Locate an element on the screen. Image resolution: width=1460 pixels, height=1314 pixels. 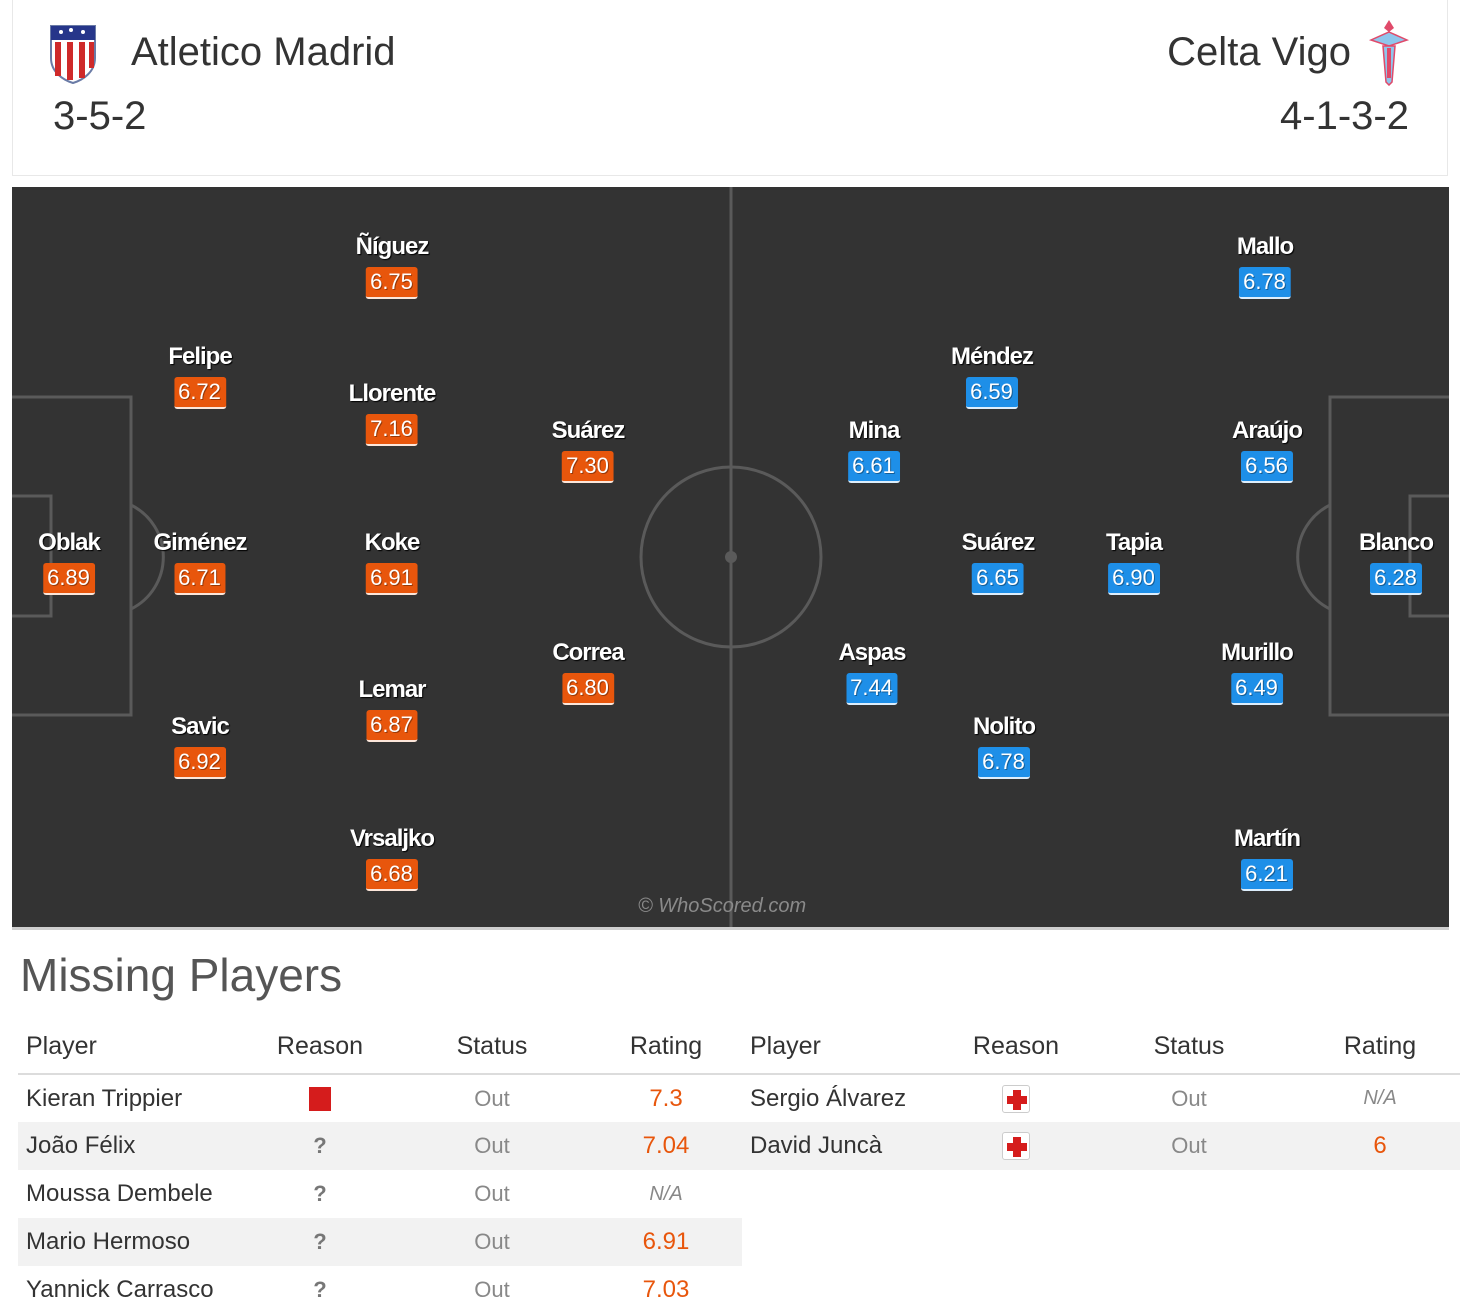
home-player: Correa 6.80 is located at coordinates (588, 672).